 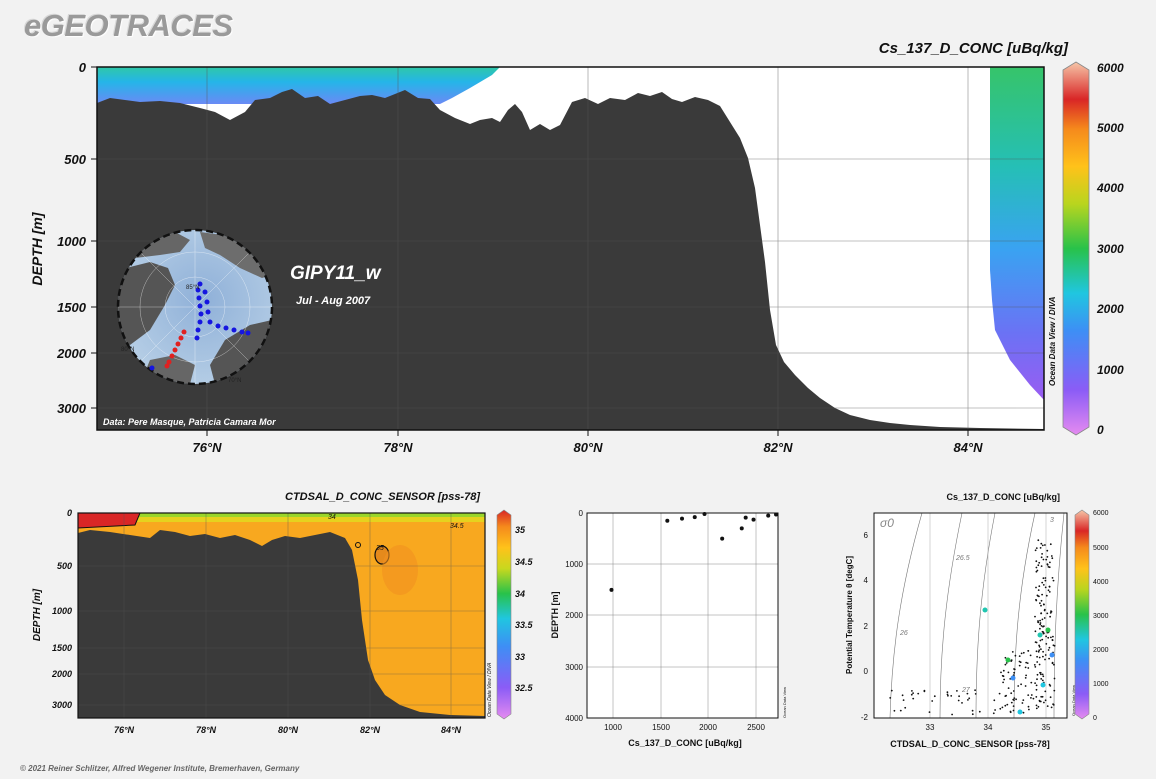 I want to click on colorbar-tick: 34, so click(x=520, y=594).